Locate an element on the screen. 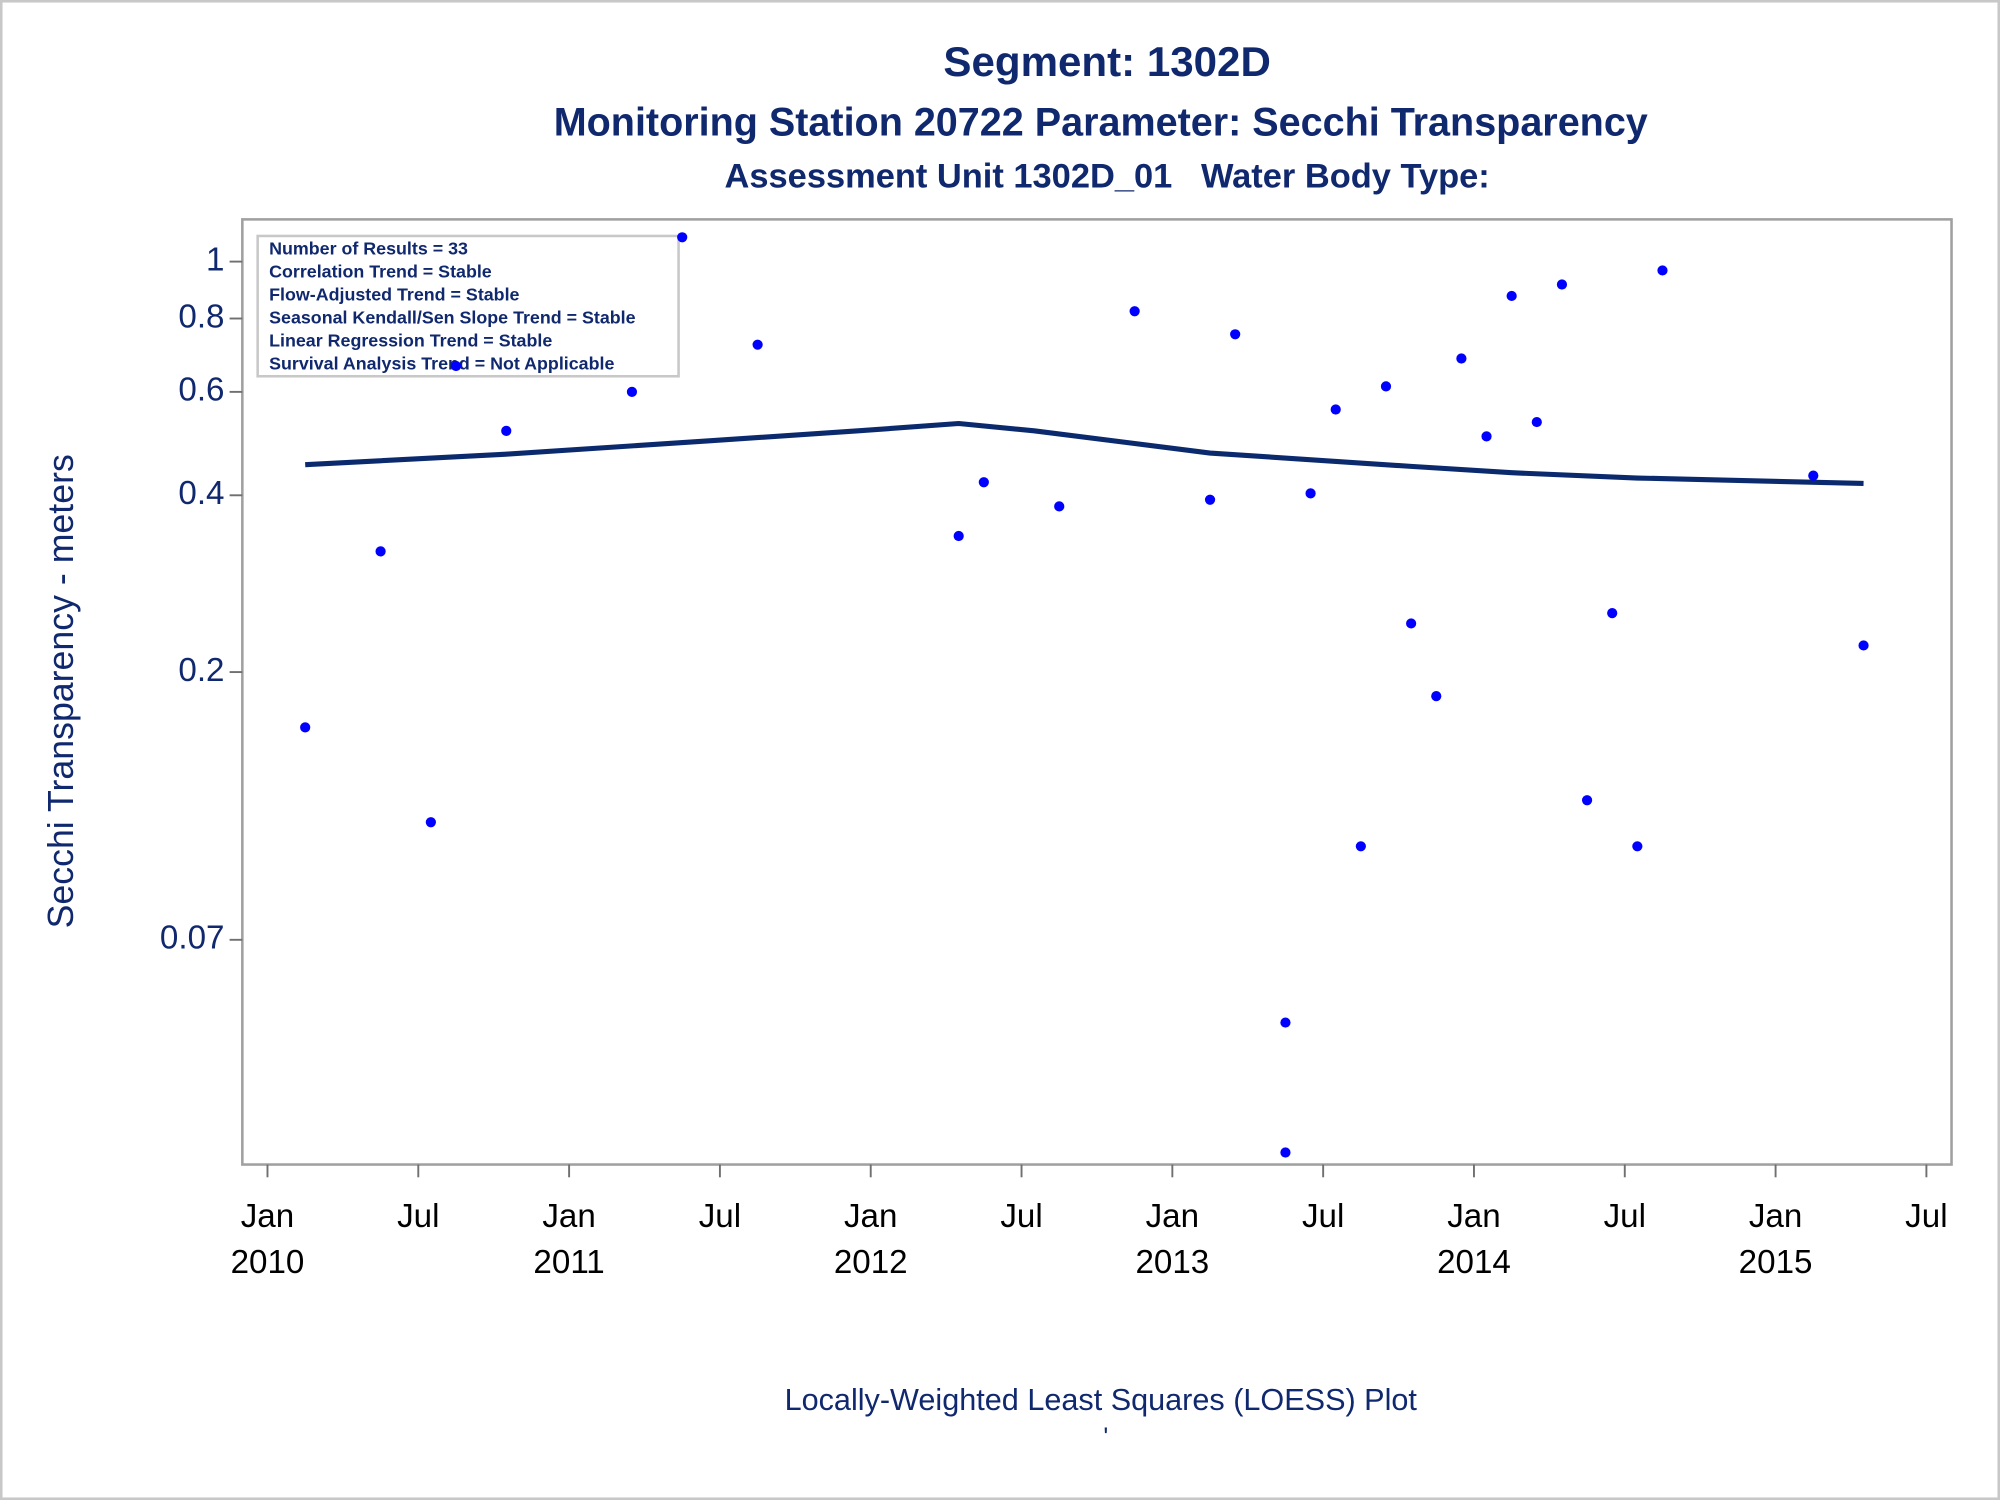 The width and height of the screenshot is (2000, 1500). y-tick-label: 0.4 is located at coordinates (201, 493).